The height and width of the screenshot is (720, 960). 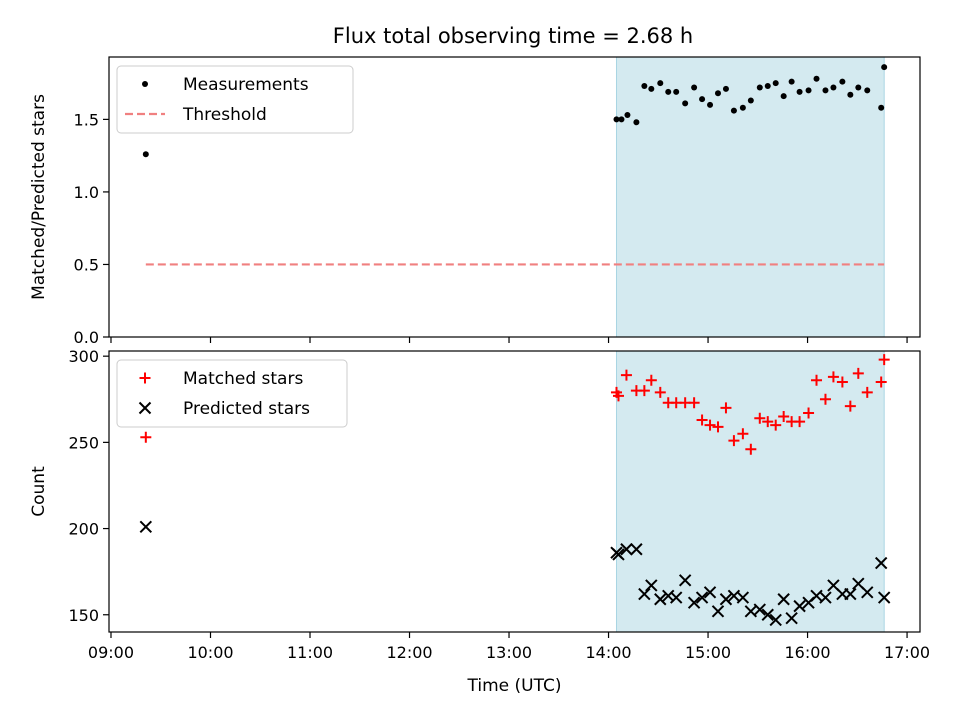 I want to click on observing-window-shade, so click(x=750, y=197).